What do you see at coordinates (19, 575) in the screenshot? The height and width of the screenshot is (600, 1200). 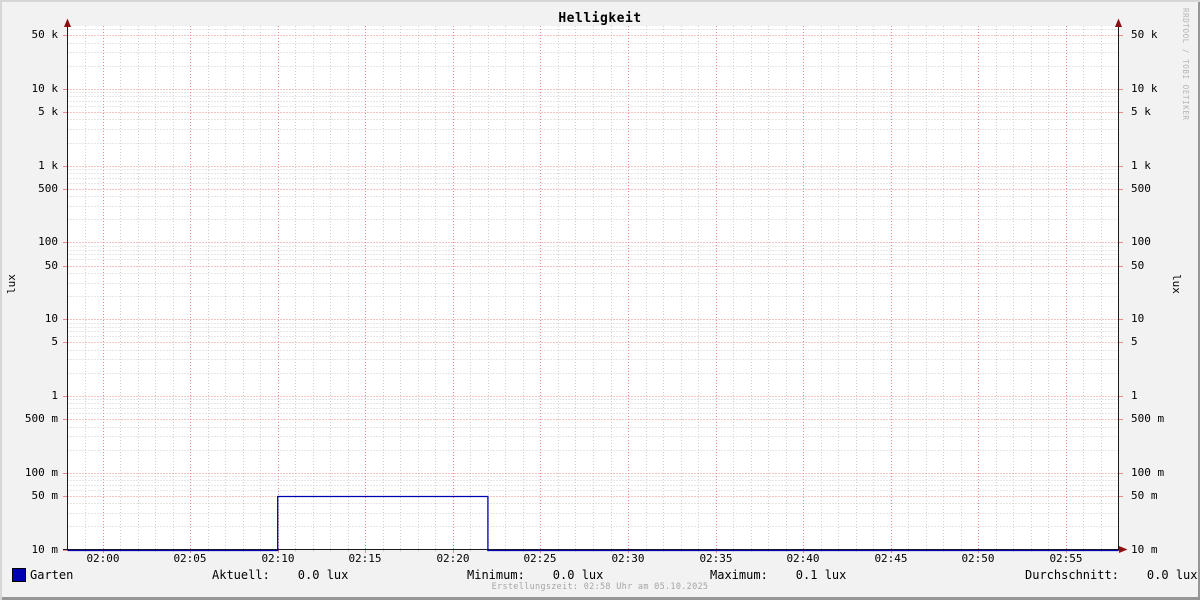 I see `series-color-swatch` at bounding box center [19, 575].